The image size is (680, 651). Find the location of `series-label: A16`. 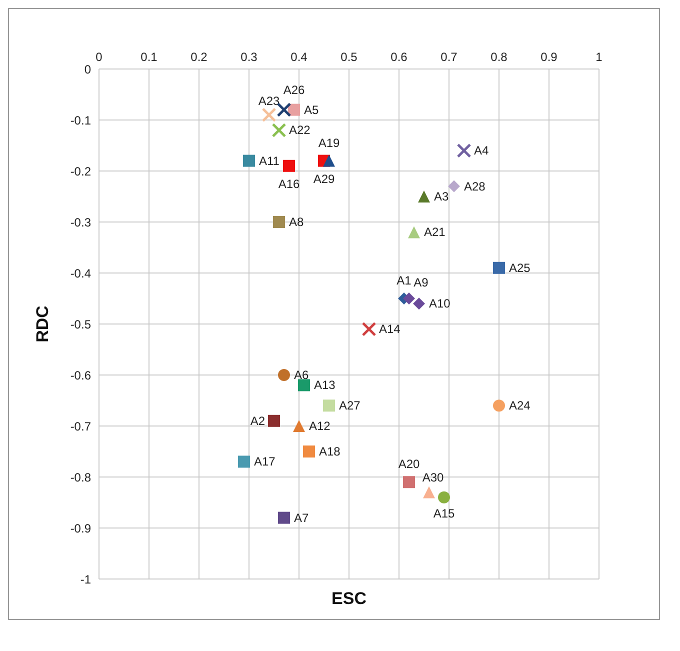

series-label: A16 is located at coordinates (289, 183).